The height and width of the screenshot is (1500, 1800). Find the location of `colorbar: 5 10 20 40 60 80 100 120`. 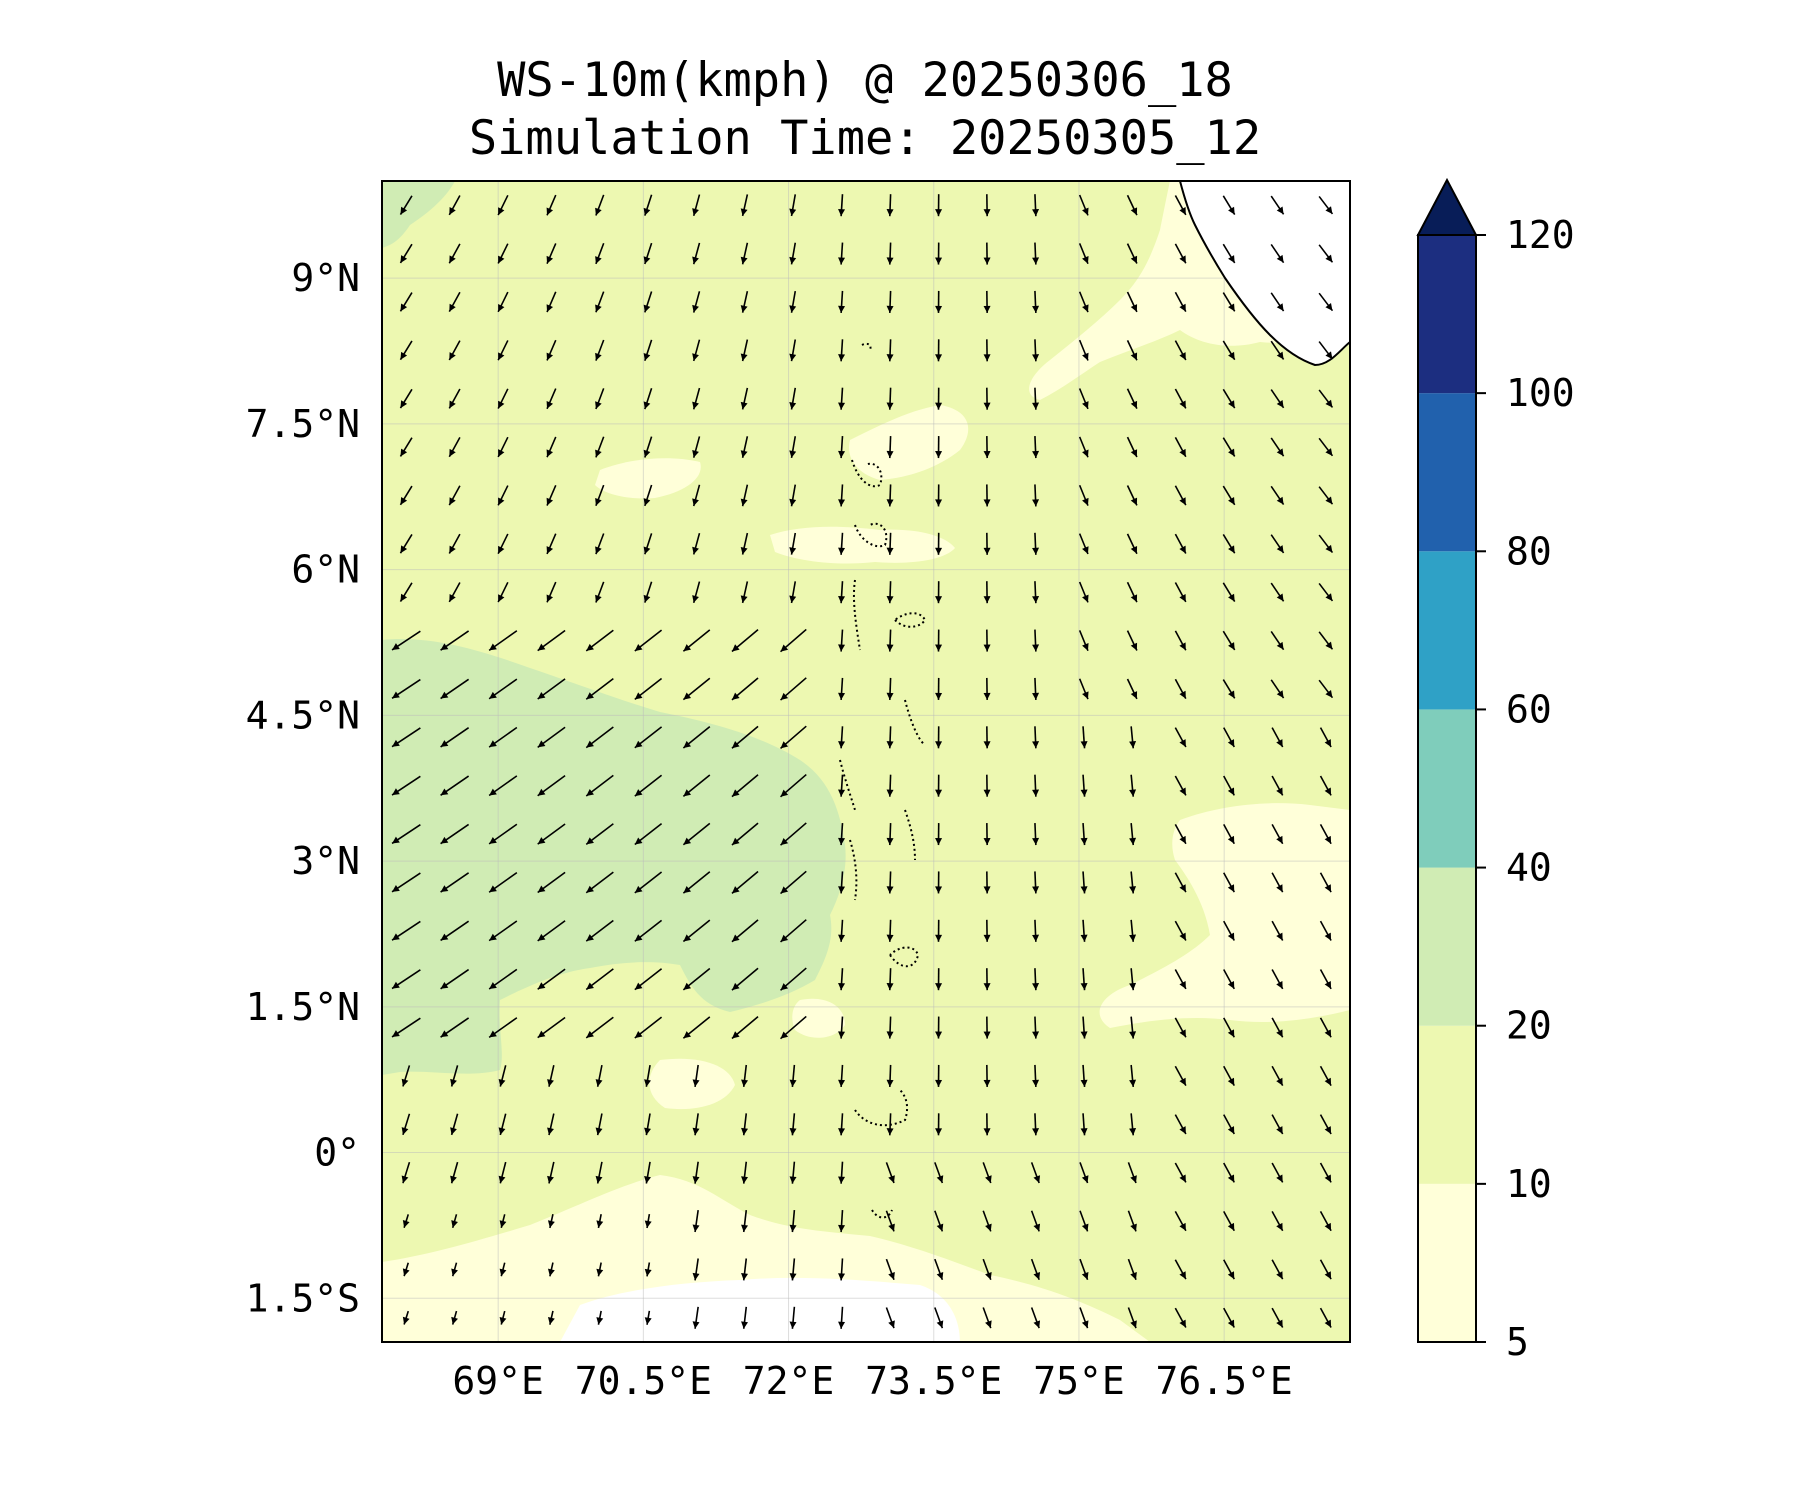

colorbar: 5 10 20 40 60 80 100 120 is located at coordinates (1495, 770).